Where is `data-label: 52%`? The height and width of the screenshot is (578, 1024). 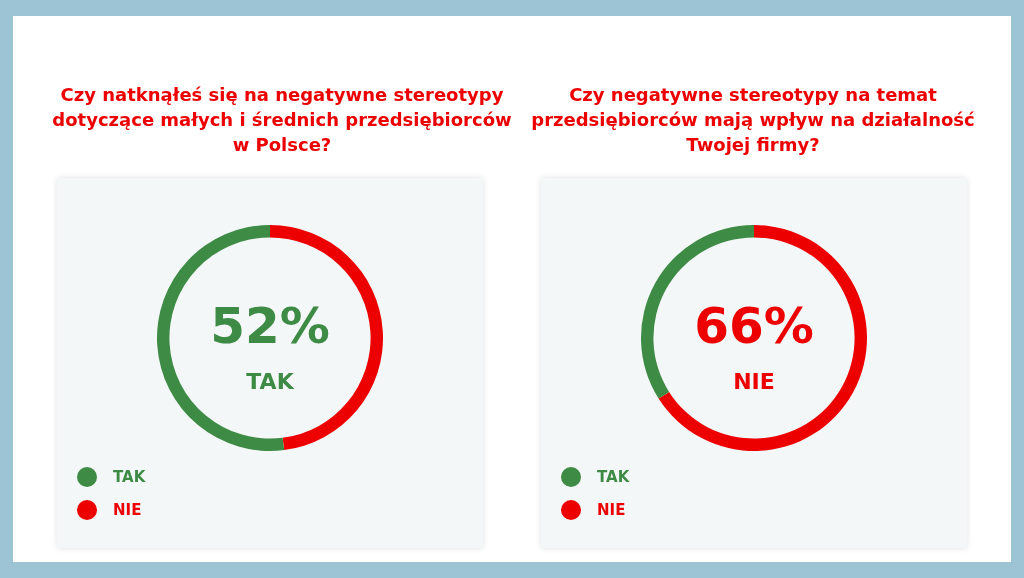 data-label: 52% is located at coordinates (270, 325).